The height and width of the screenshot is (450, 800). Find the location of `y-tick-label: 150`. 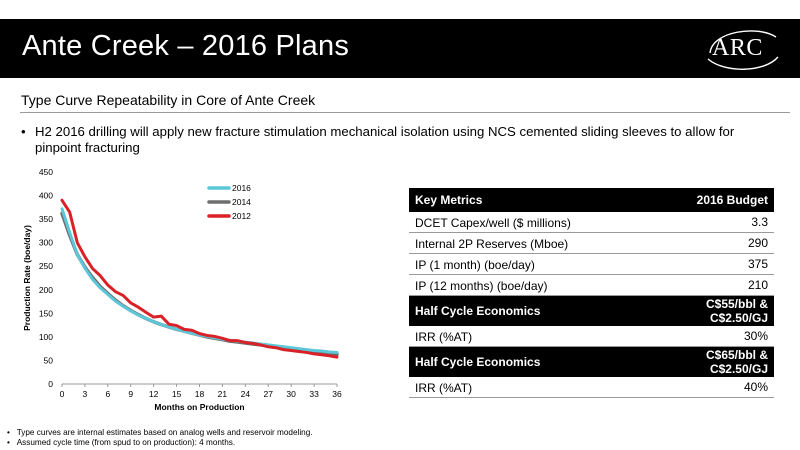

y-tick-label: 150 is located at coordinates (46, 313).